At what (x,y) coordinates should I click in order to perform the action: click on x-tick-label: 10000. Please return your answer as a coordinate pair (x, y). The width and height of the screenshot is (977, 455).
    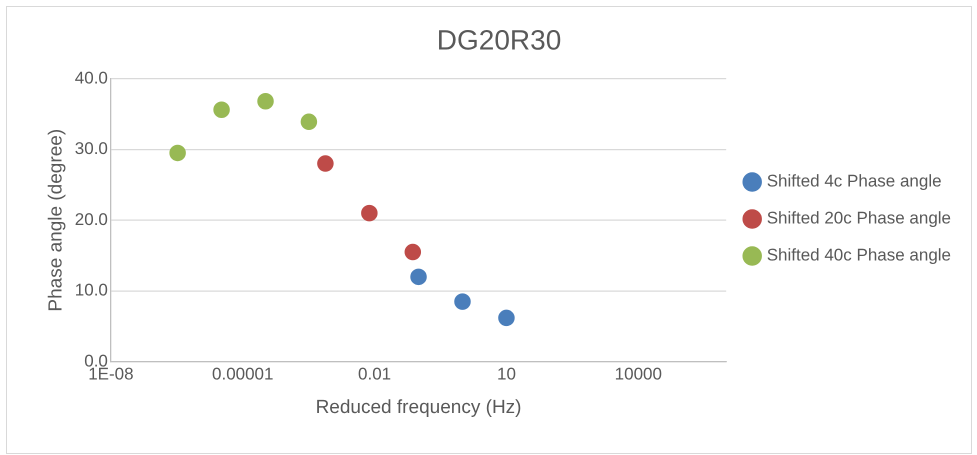
    Looking at the image, I should click on (638, 374).